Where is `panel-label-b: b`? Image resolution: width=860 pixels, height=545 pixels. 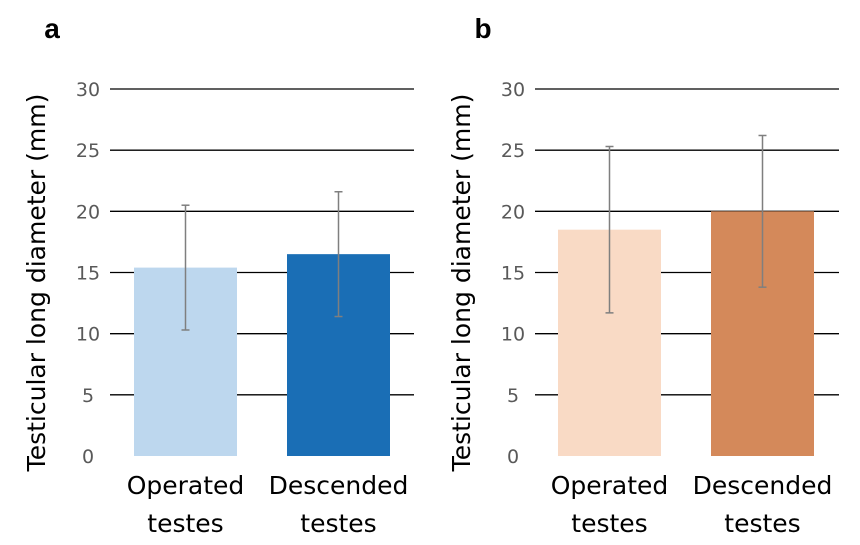 panel-label-b: b is located at coordinates (482, 28).